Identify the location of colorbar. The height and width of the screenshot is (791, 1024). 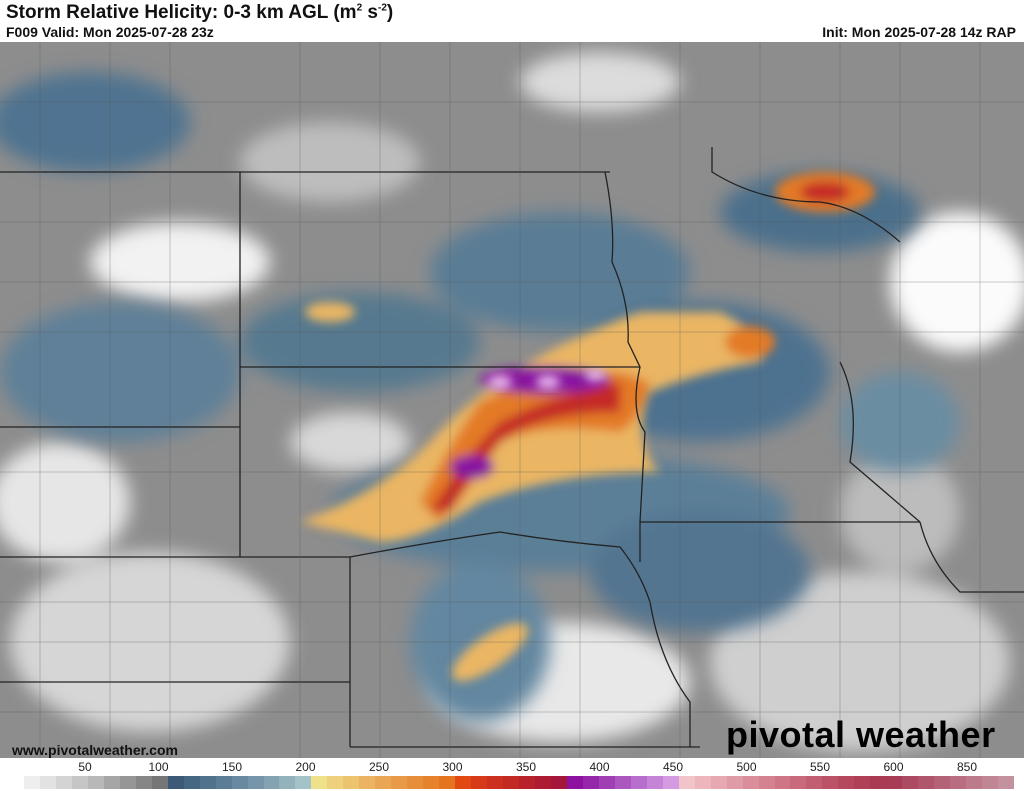
(511, 782).